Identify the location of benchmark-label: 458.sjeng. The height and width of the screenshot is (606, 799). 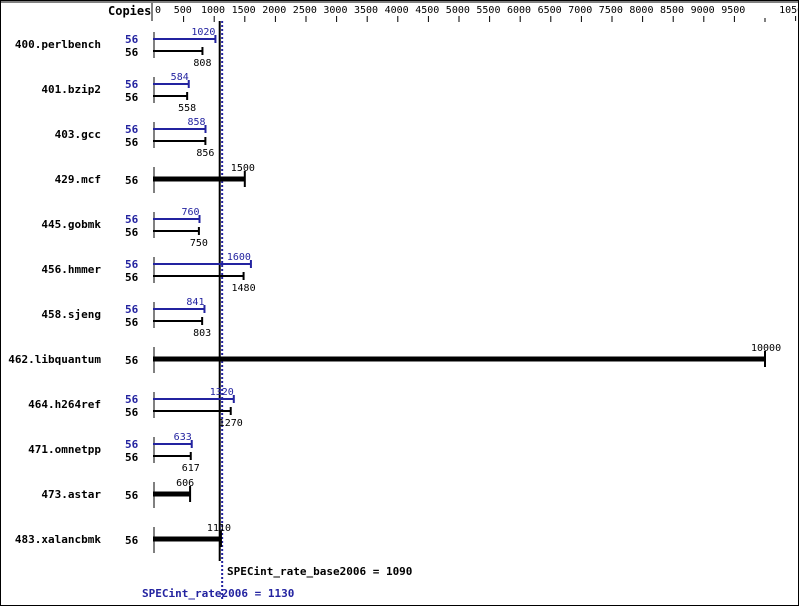
(71, 314).